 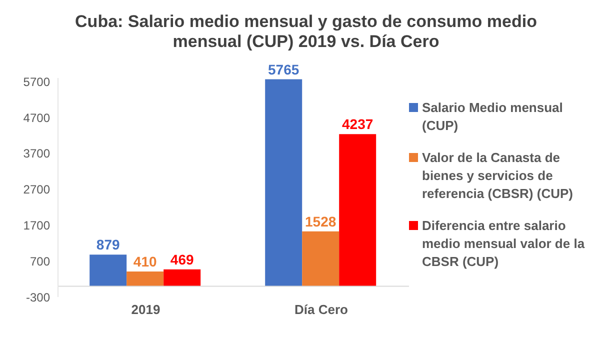 I want to click on y-tick-label: 1700, so click(x=36, y=225).